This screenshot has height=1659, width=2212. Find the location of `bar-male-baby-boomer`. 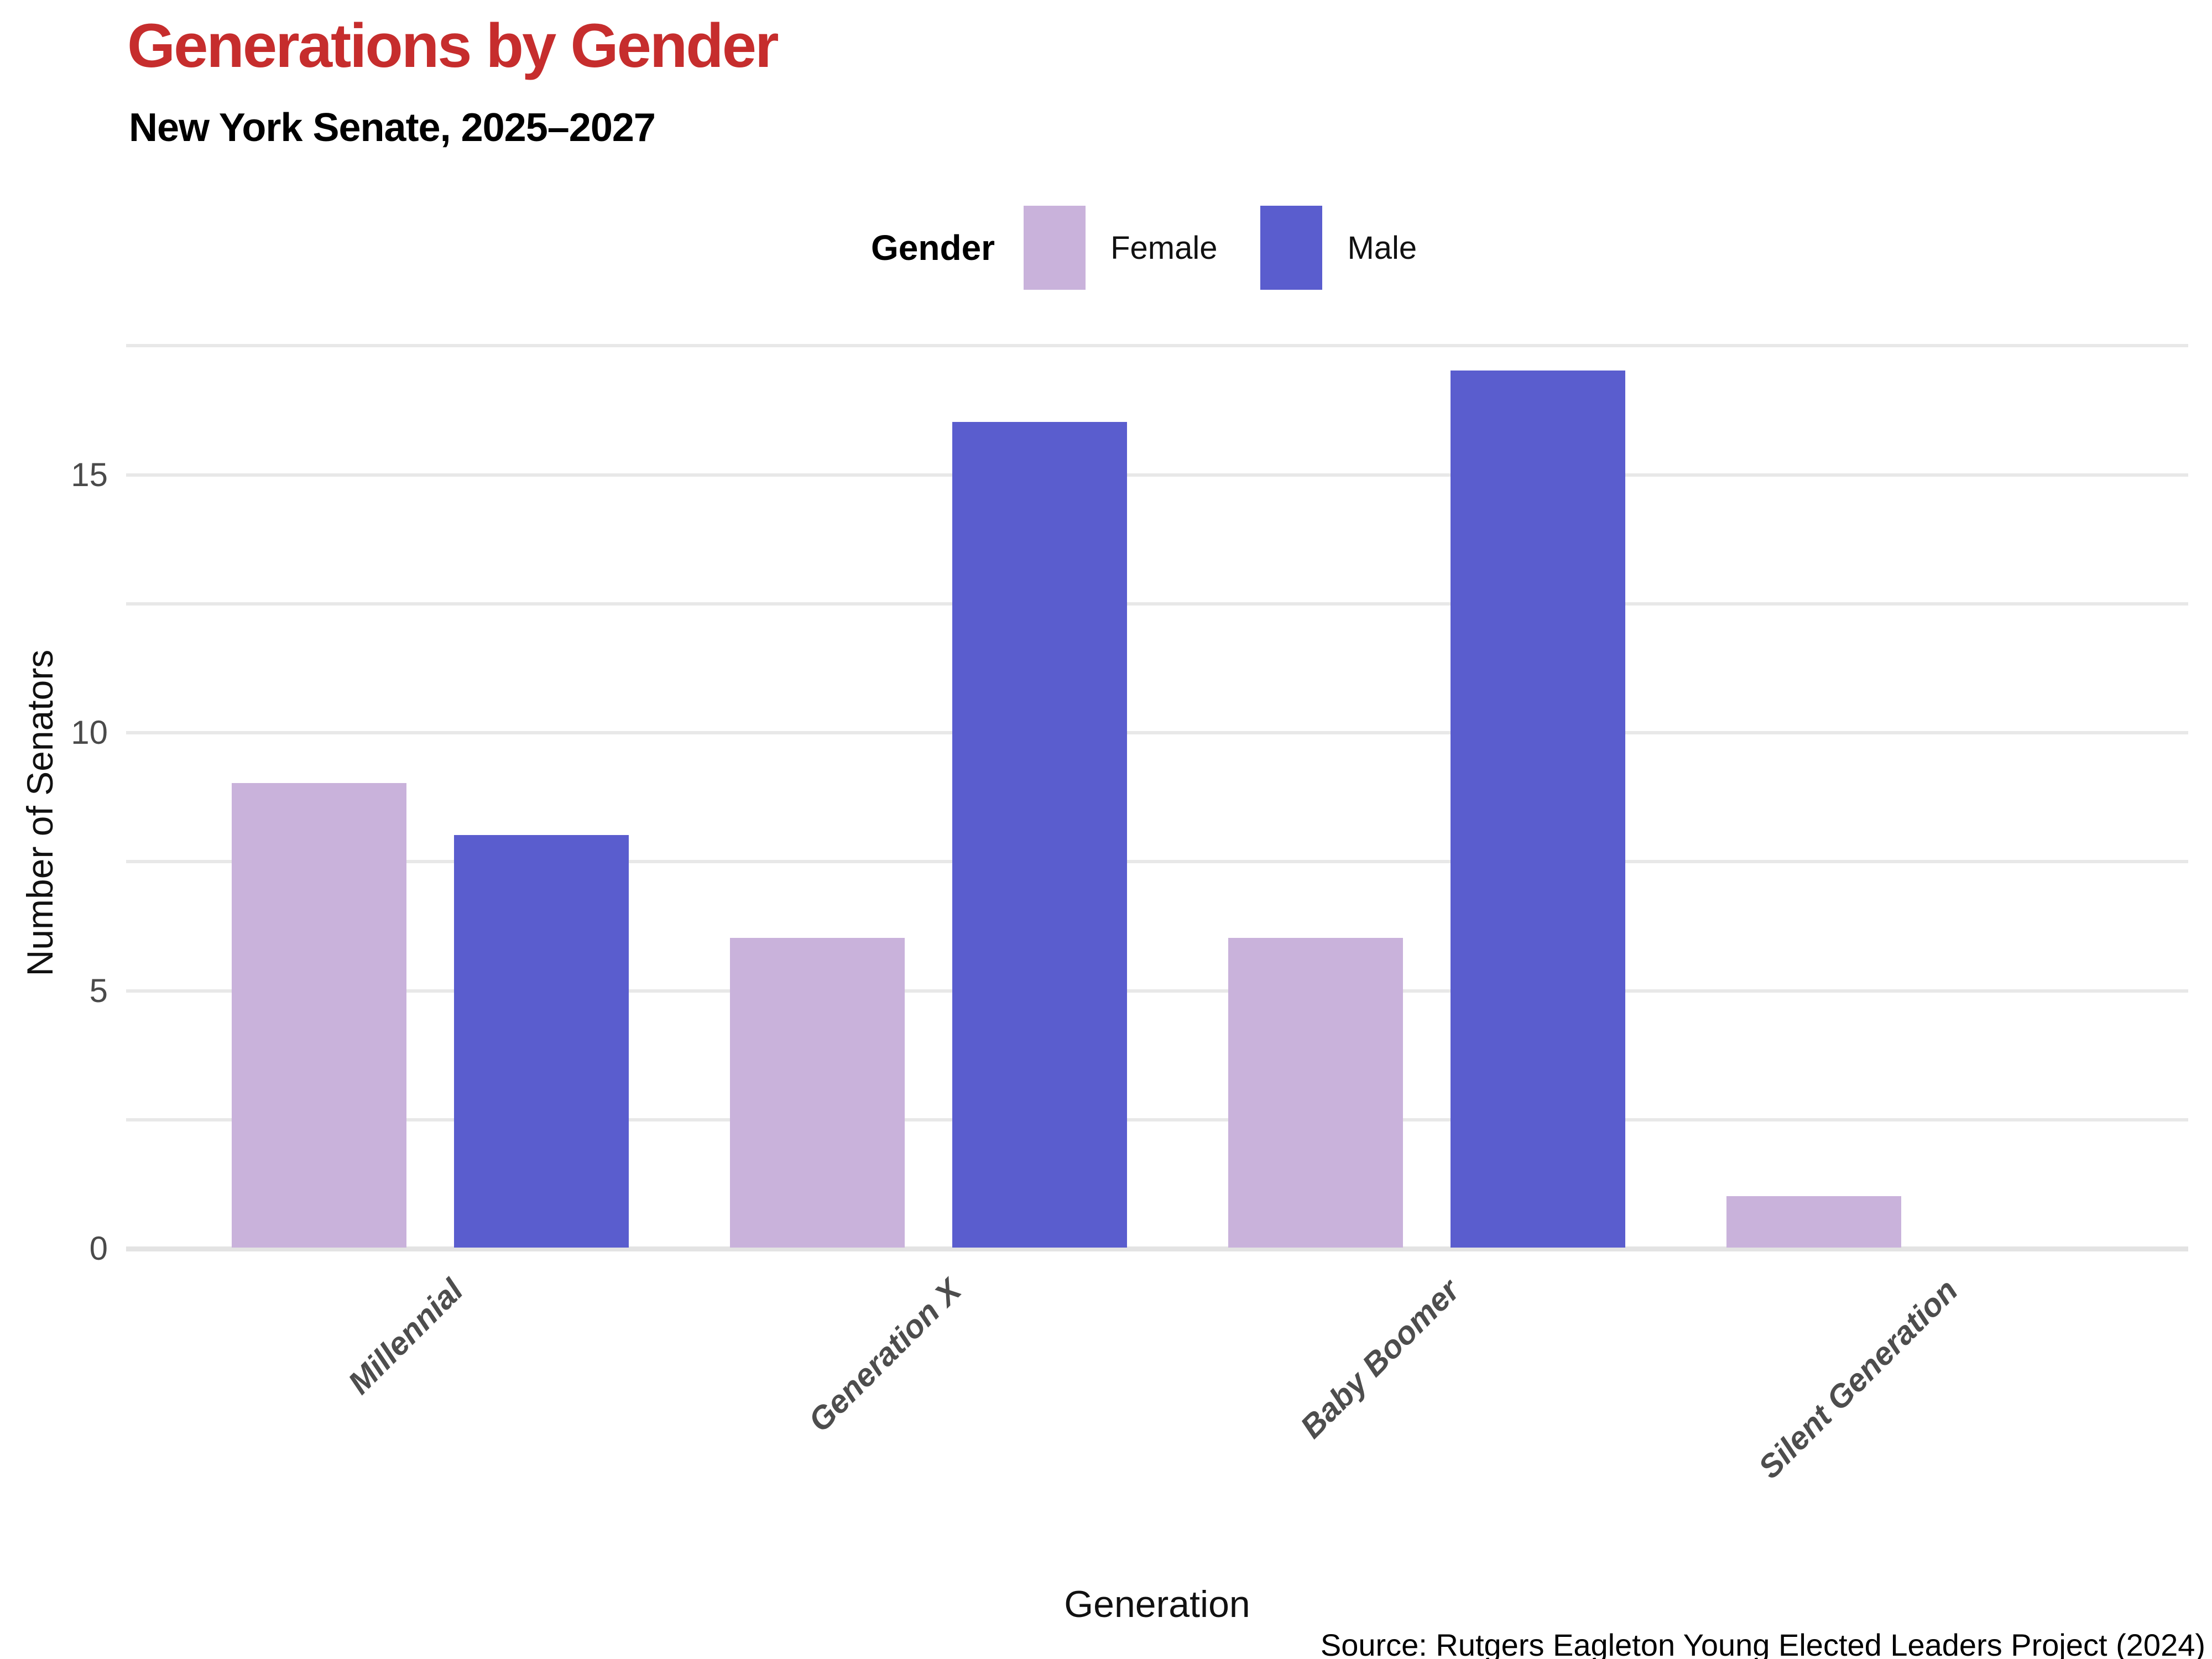

bar-male-baby-boomer is located at coordinates (1538, 809).